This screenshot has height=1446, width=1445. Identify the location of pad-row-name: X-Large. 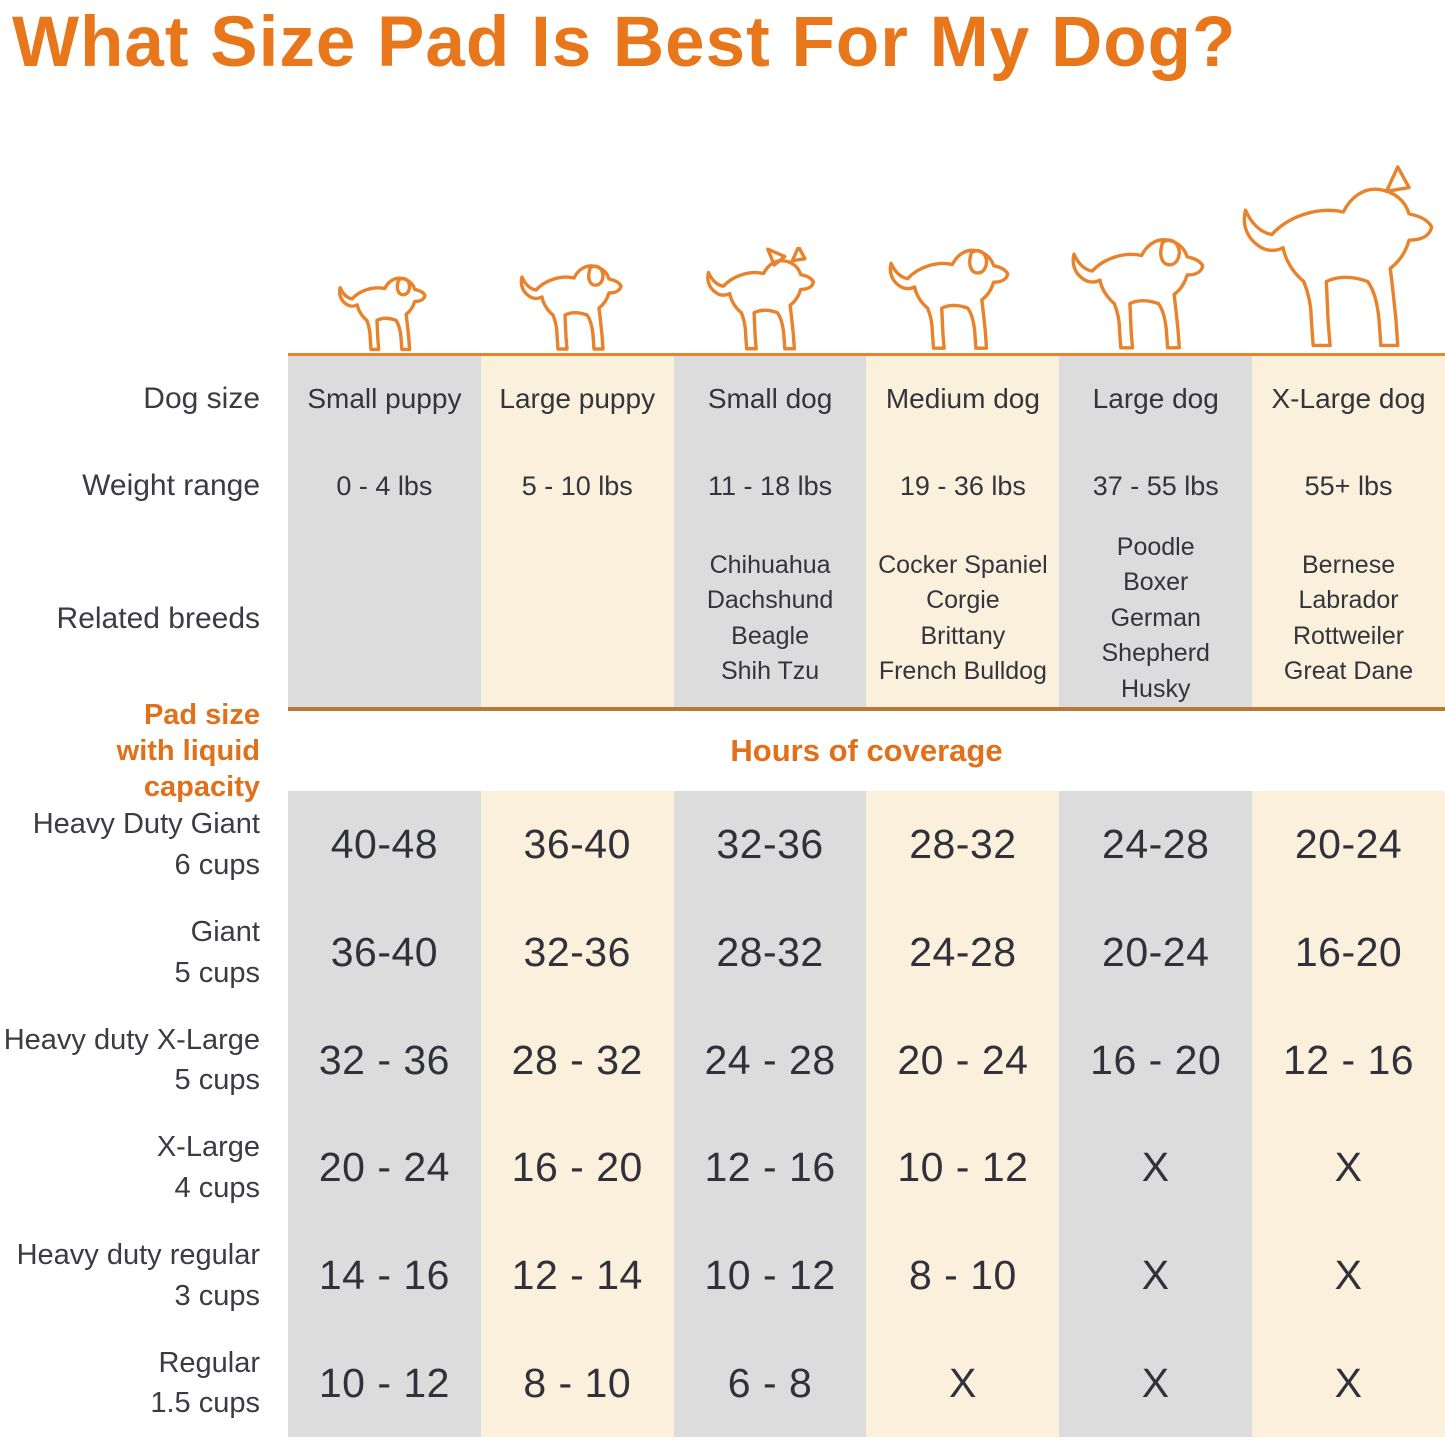
(208, 1147).